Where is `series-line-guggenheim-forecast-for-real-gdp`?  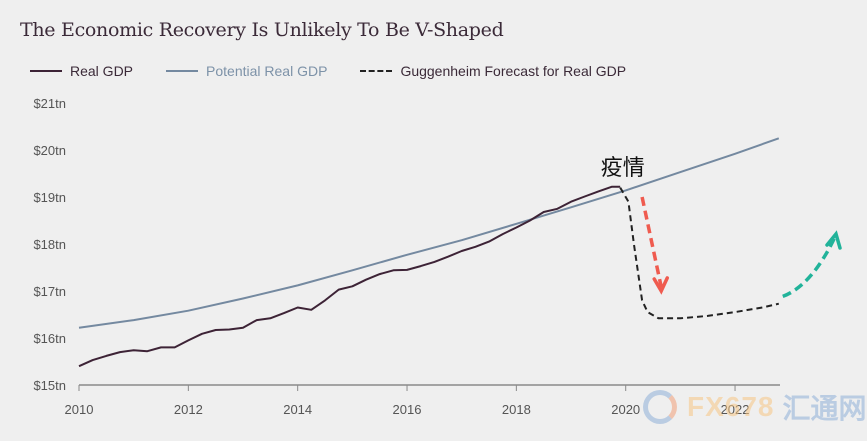 series-line-guggenheim-forecast-for-real-gdp is located at coordinates (699, 253).